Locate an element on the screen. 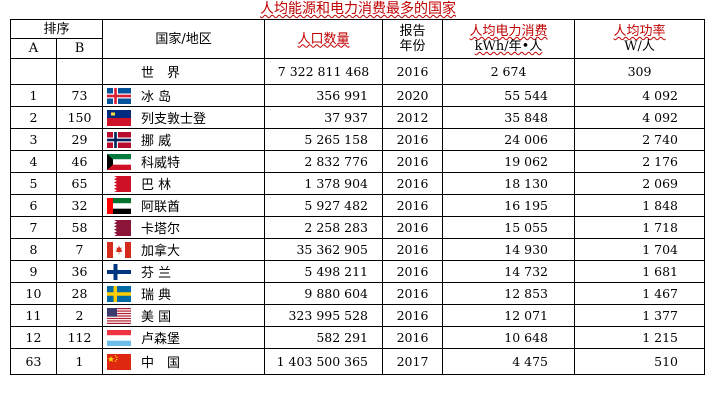  world-rank-a is located at coordinates (33, 71).